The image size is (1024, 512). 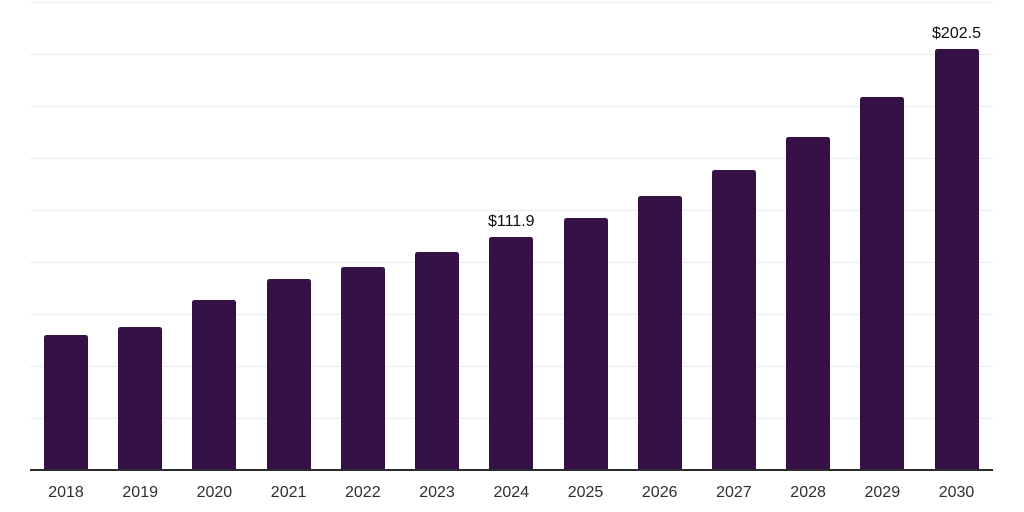 What do you see at coordinates (734, 492) in the screenshot?
I see `x-tick-2027: 2027` at bounding box center [734, 492].